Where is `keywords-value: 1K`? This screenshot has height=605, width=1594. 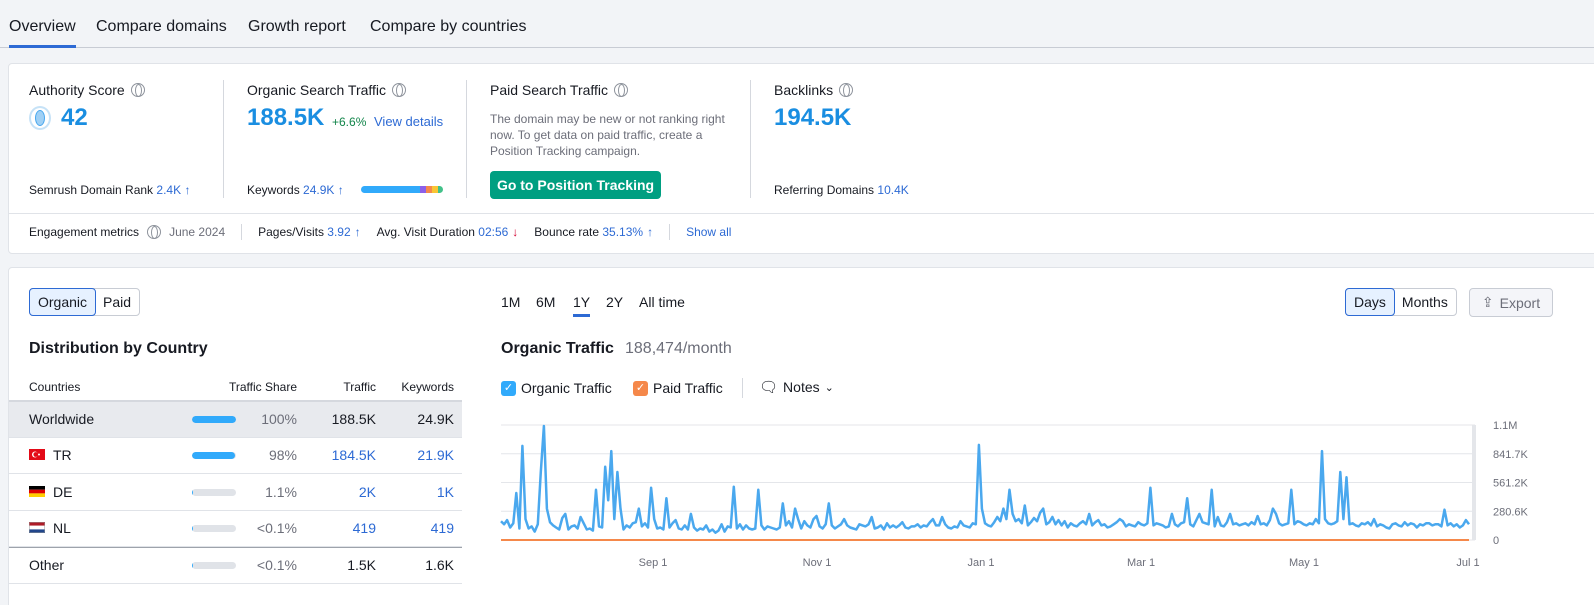 keywords-value: 1K is located at coordinates (445, 491).